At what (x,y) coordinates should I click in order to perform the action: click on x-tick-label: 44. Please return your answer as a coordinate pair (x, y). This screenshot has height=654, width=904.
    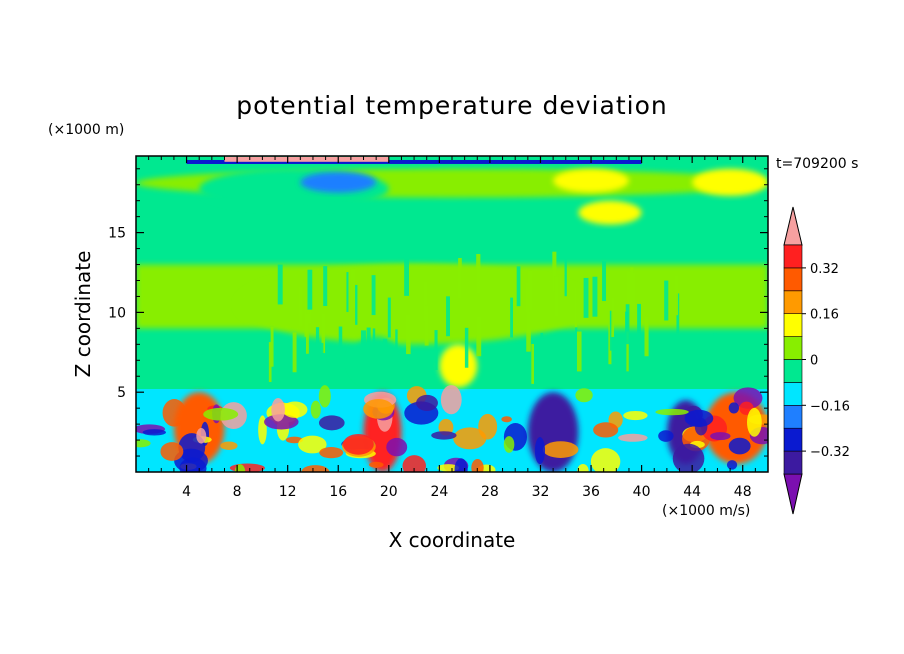
    Looking at the image, I should click on (692, 492).